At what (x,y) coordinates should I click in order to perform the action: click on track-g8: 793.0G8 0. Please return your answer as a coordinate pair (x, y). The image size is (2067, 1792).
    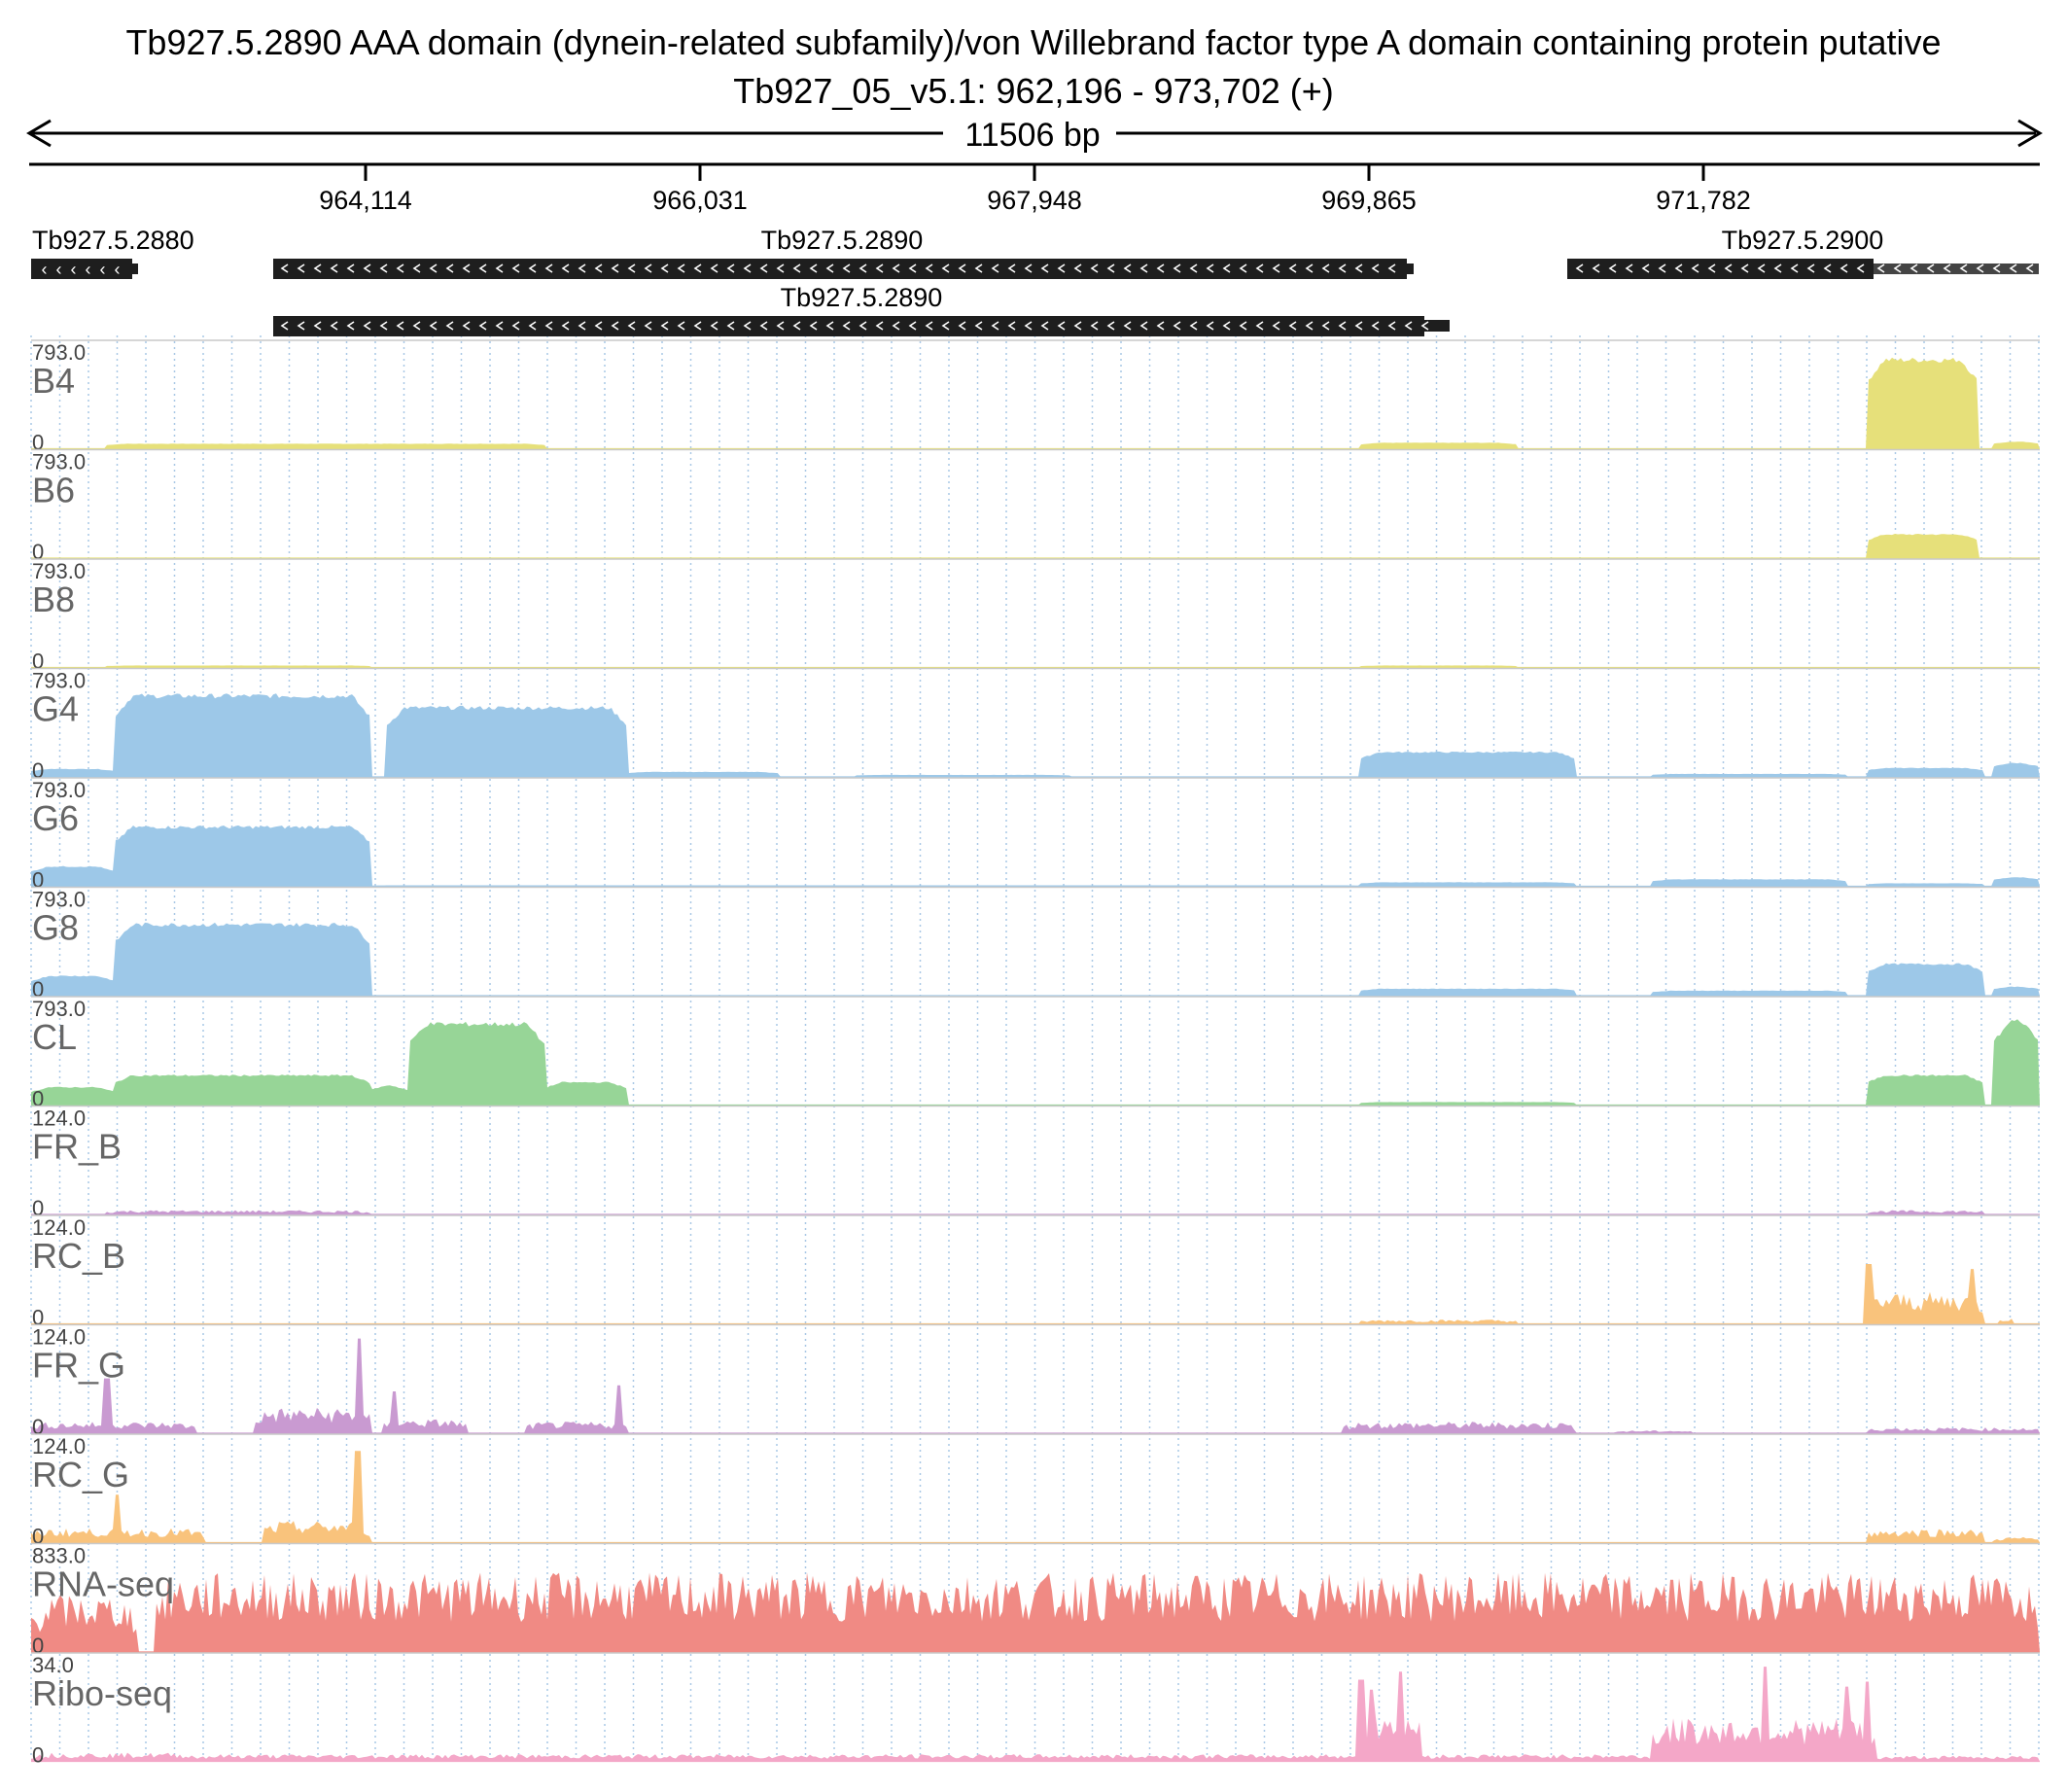
    Looking at the image, I should click on (1035, 944).